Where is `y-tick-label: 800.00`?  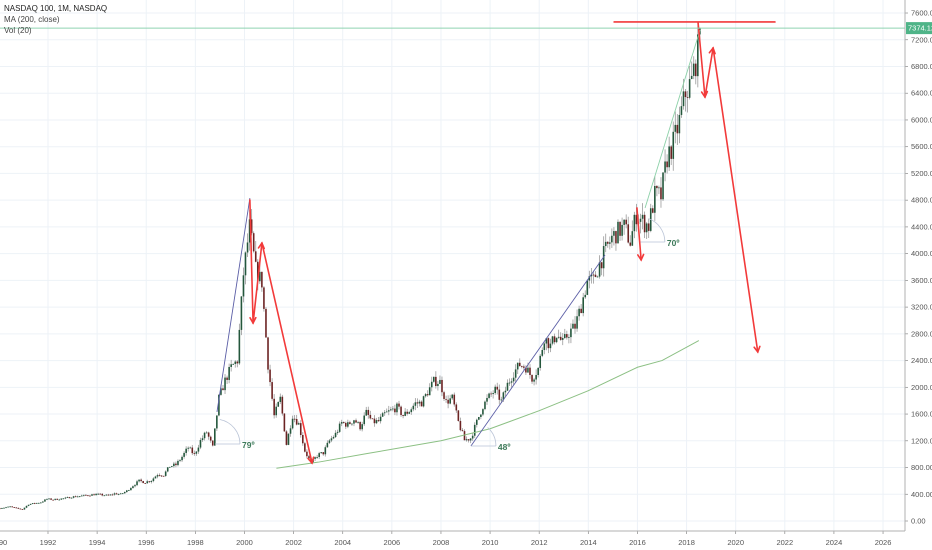 y-tick-label: 800.00 is located at coordinates (921, 467).